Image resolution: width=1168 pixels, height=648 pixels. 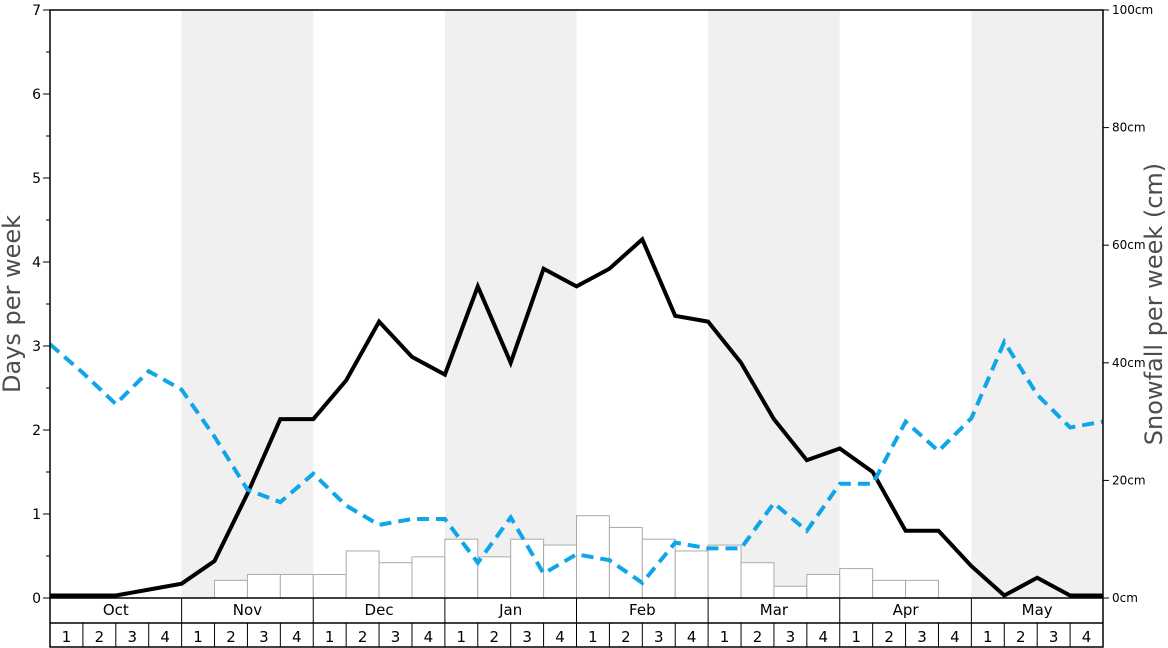 I want to click on left-tick-label: 3, so click(x=36, y=347).